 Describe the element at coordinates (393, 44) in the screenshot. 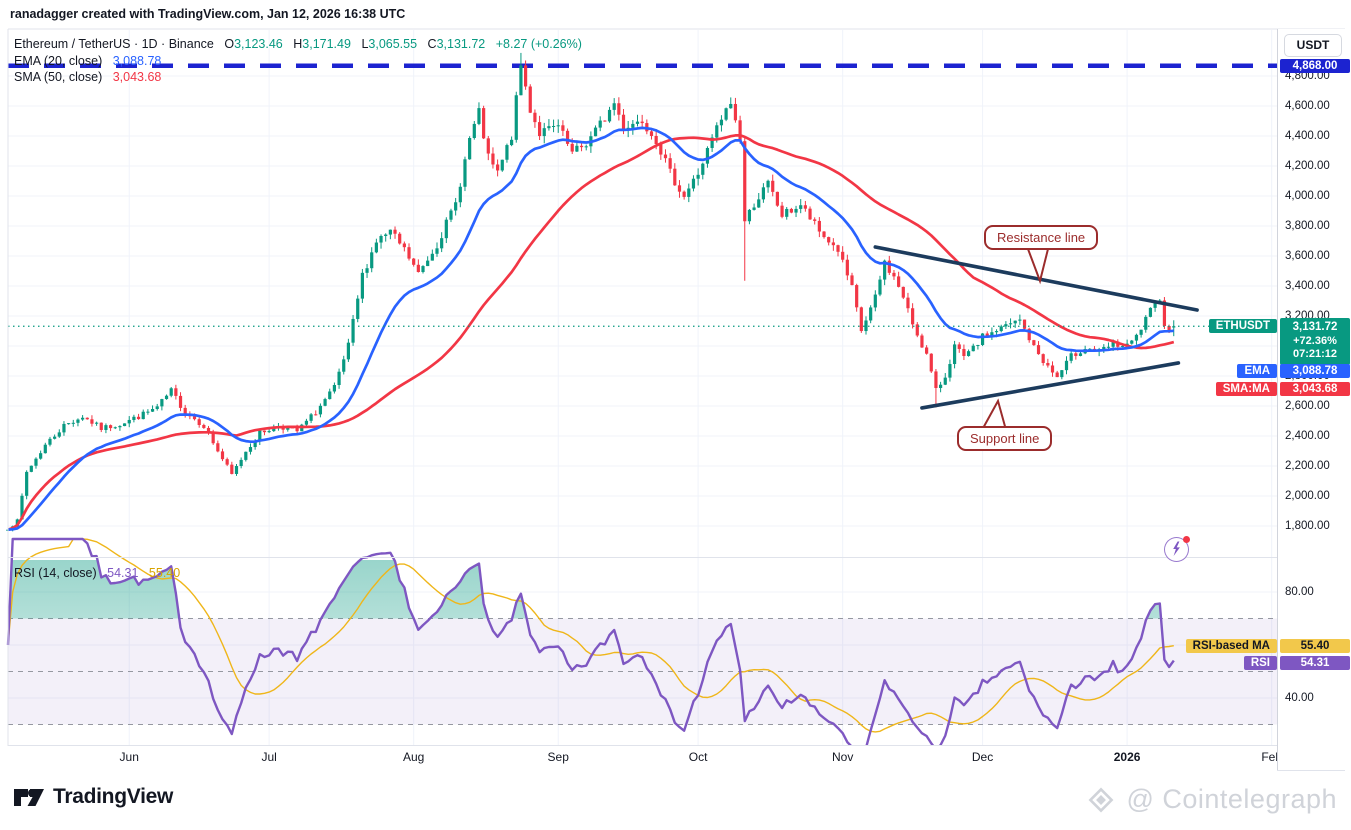

I see `low-value: 3,065.55` at that location.